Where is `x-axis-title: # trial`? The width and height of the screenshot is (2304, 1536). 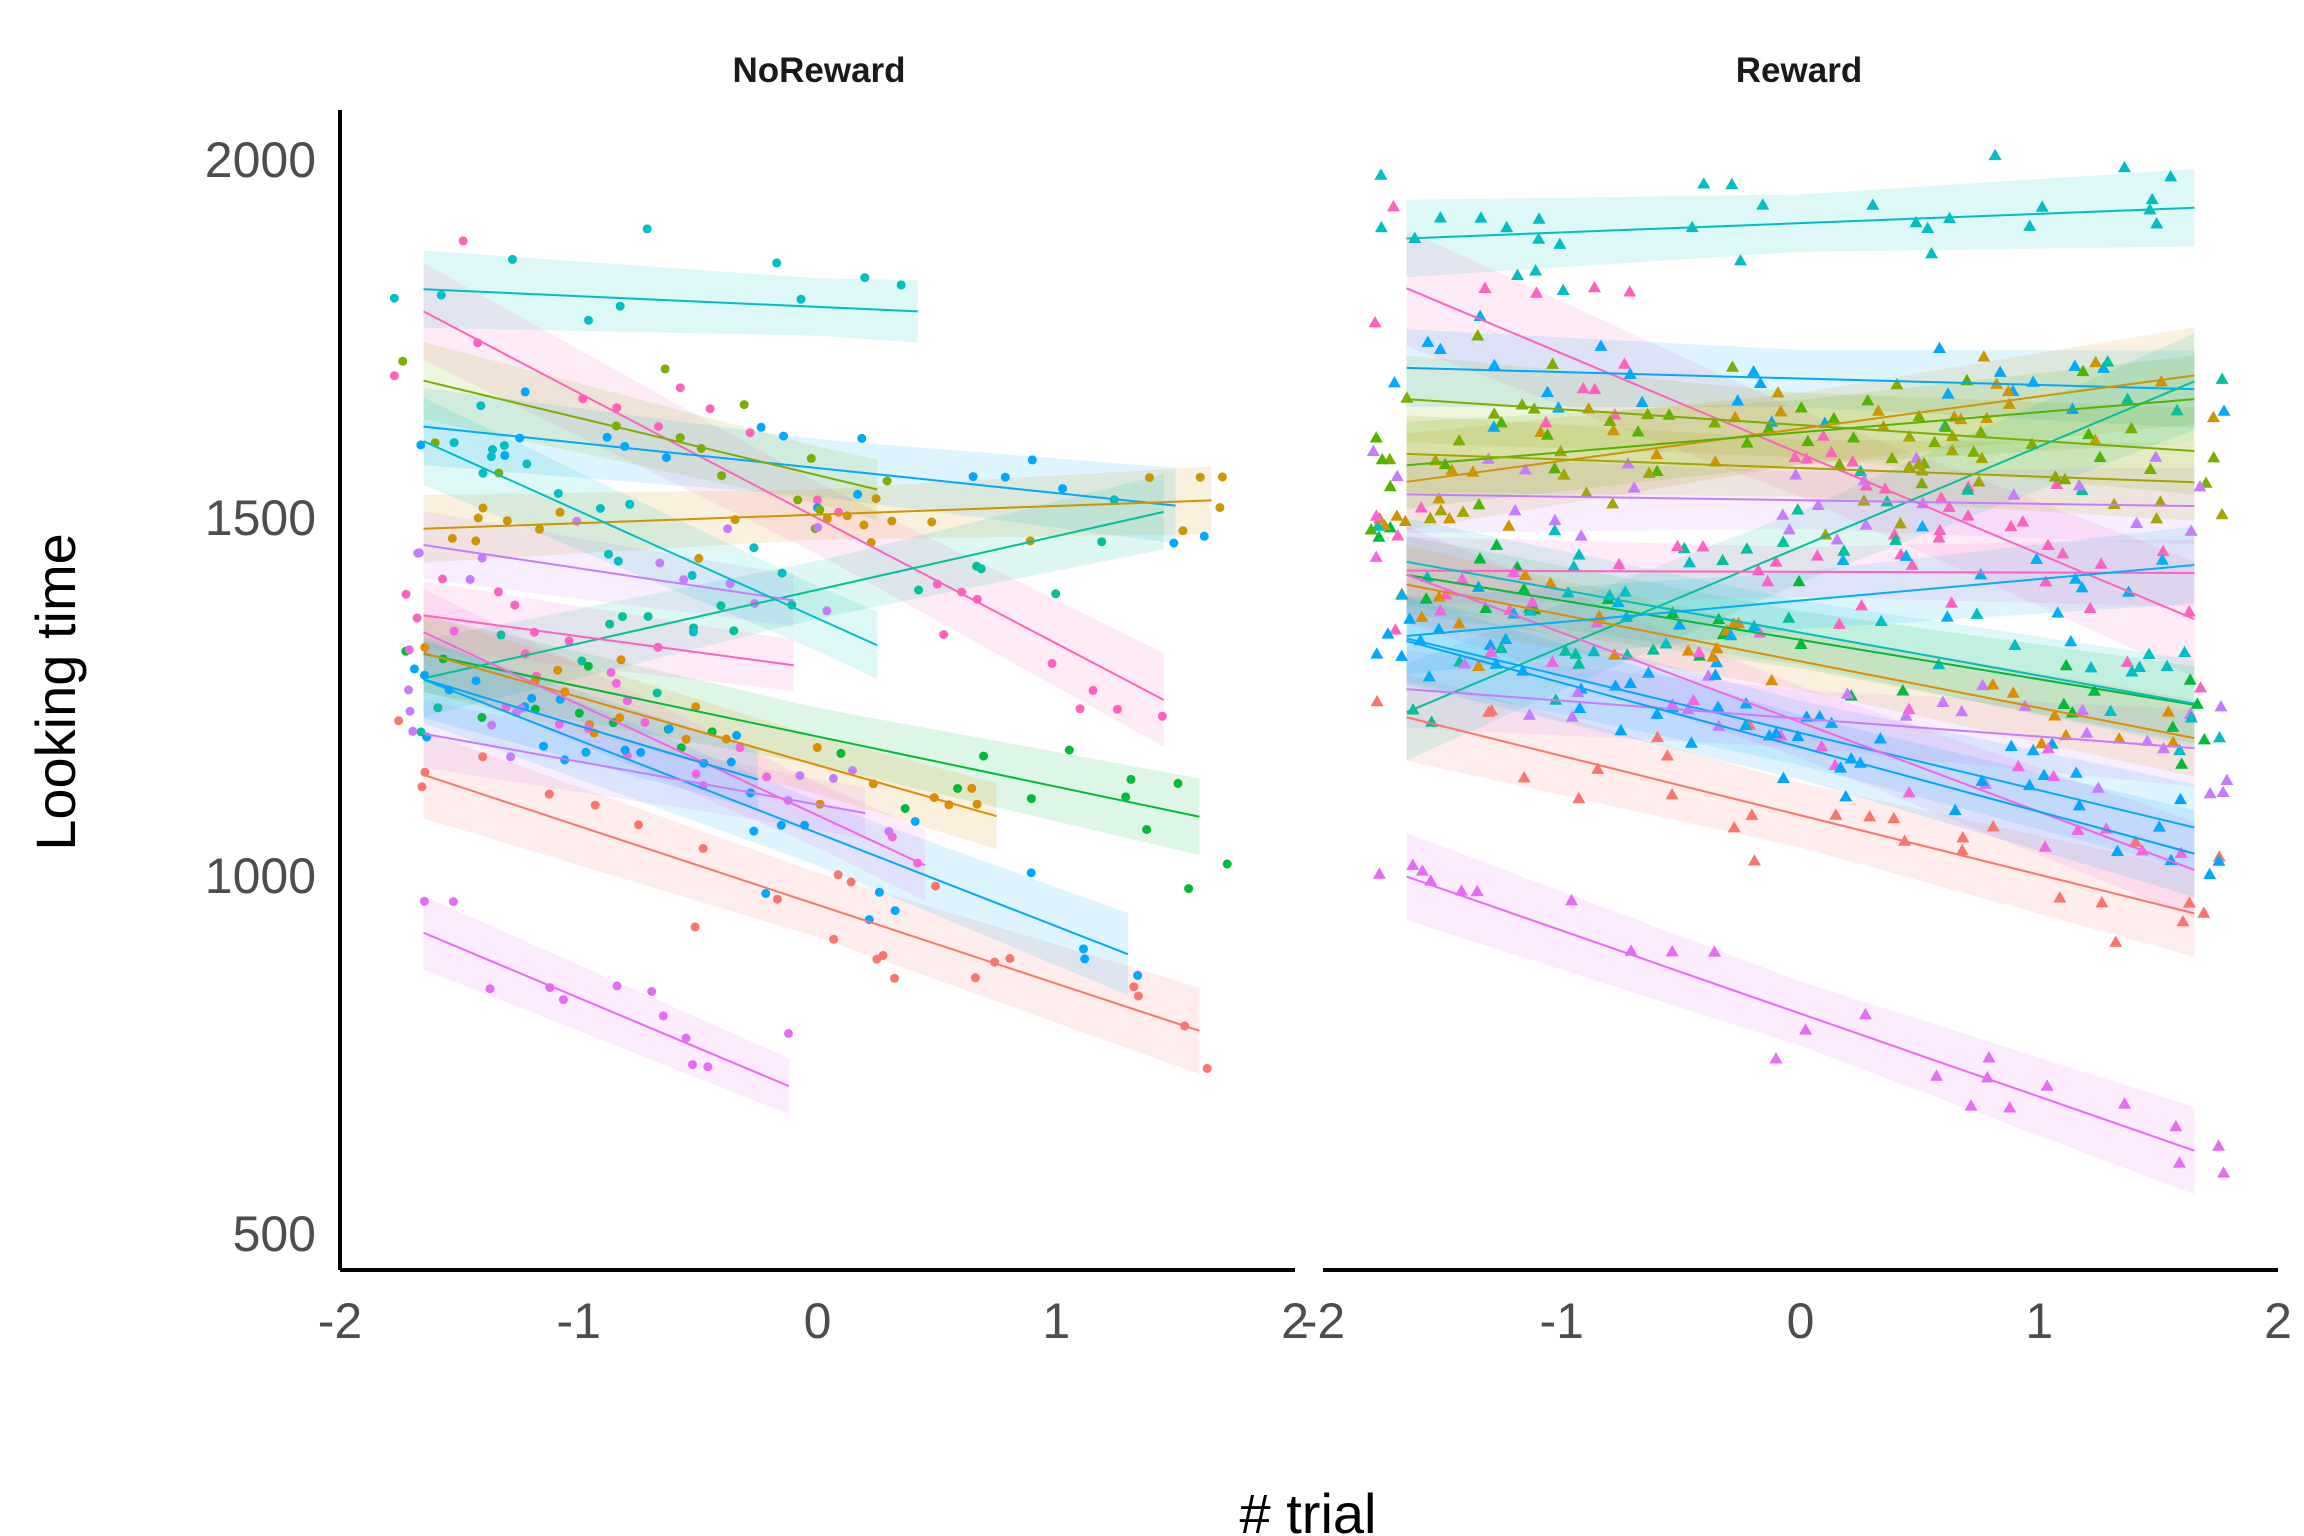 x-axis-title: # trial is located at coordinates (1308, 1509).